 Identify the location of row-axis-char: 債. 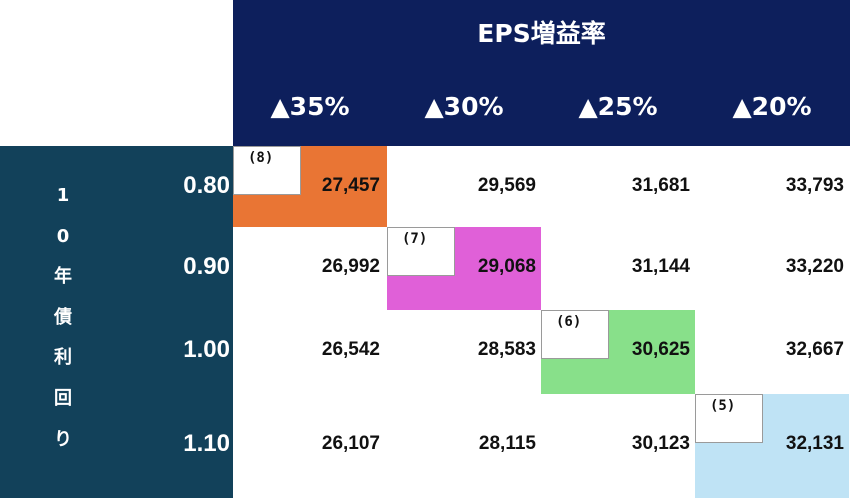
(63, 317).